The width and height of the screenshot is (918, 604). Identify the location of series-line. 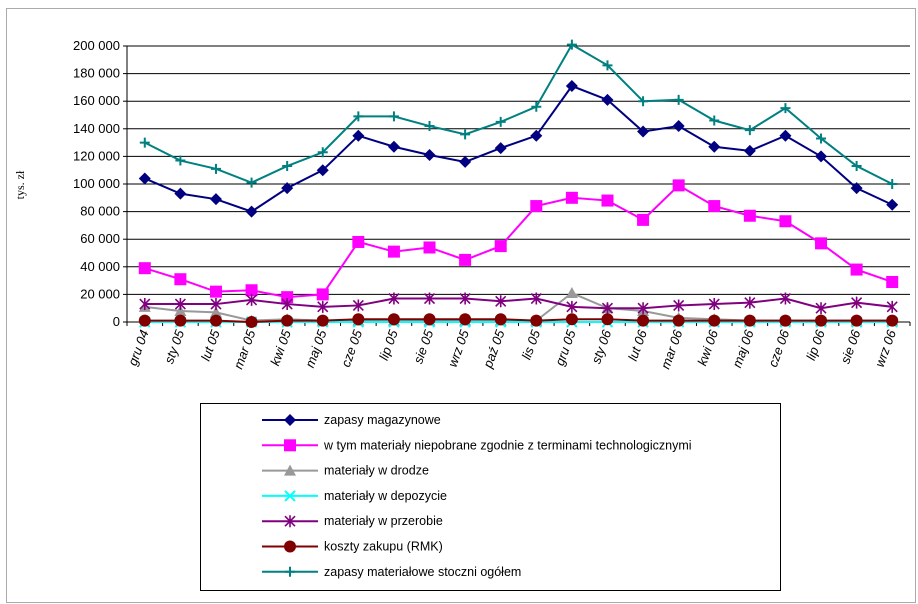
(518, 321).